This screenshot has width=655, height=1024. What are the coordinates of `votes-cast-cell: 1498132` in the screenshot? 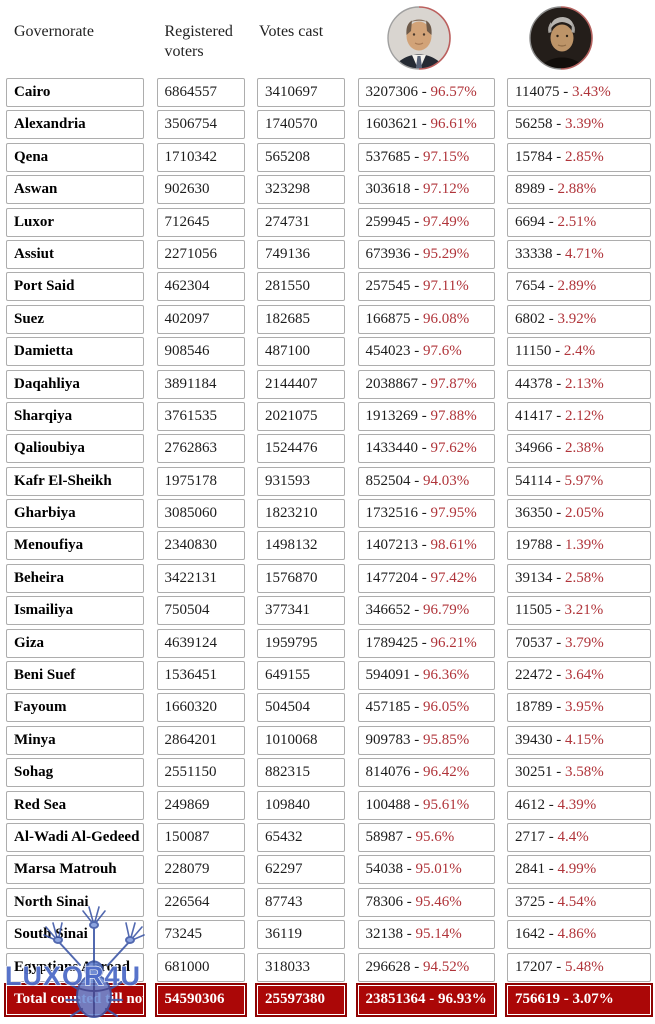 It's located at (301, 546).